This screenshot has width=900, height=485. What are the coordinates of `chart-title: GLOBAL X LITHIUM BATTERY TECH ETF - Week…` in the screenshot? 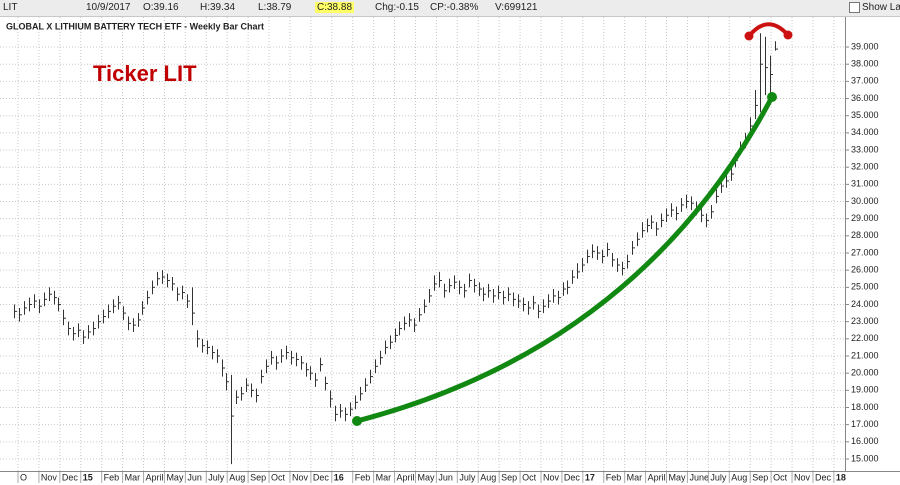 It's located at (135, 26).